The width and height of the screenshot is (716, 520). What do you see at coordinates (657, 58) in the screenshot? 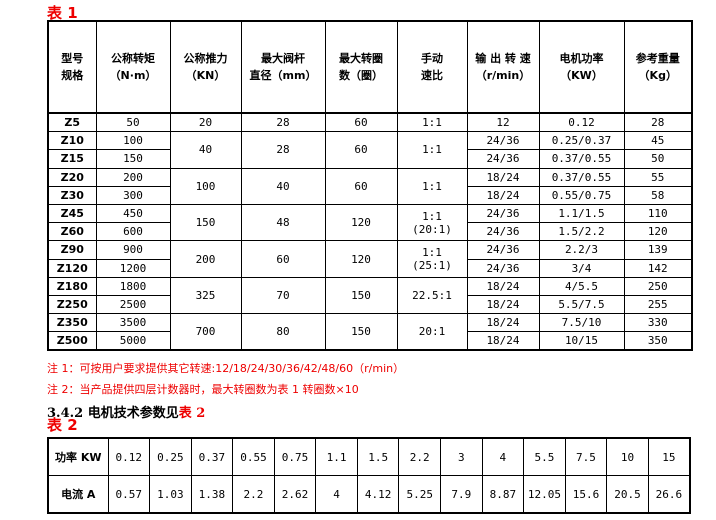
I see `header-line: 参考重量` at bounding box center [657, 58].